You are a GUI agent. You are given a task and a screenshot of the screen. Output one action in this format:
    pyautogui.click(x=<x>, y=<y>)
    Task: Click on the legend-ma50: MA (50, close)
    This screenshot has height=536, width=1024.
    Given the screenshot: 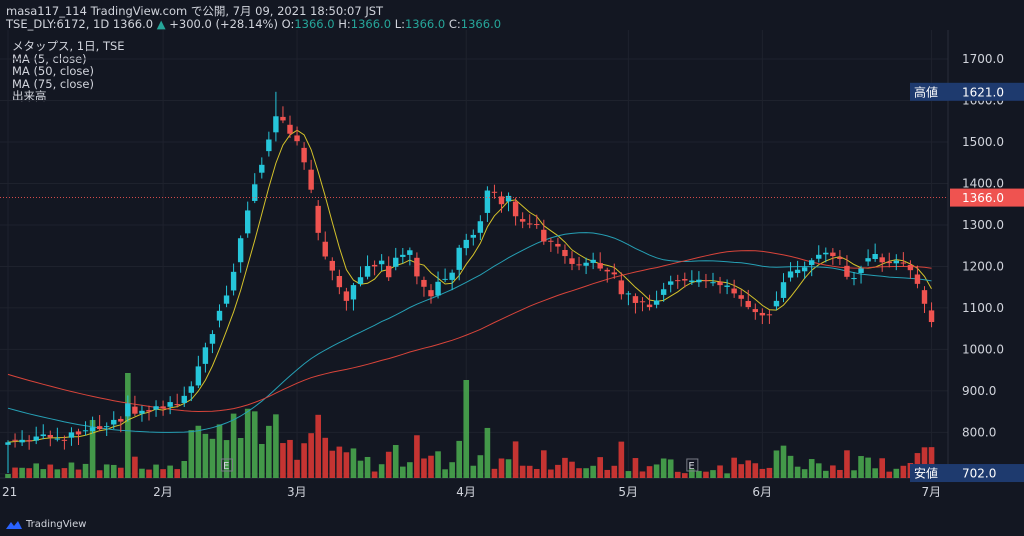 What is the action you would take?
    pyautogui.click(x=53, y=71)
    